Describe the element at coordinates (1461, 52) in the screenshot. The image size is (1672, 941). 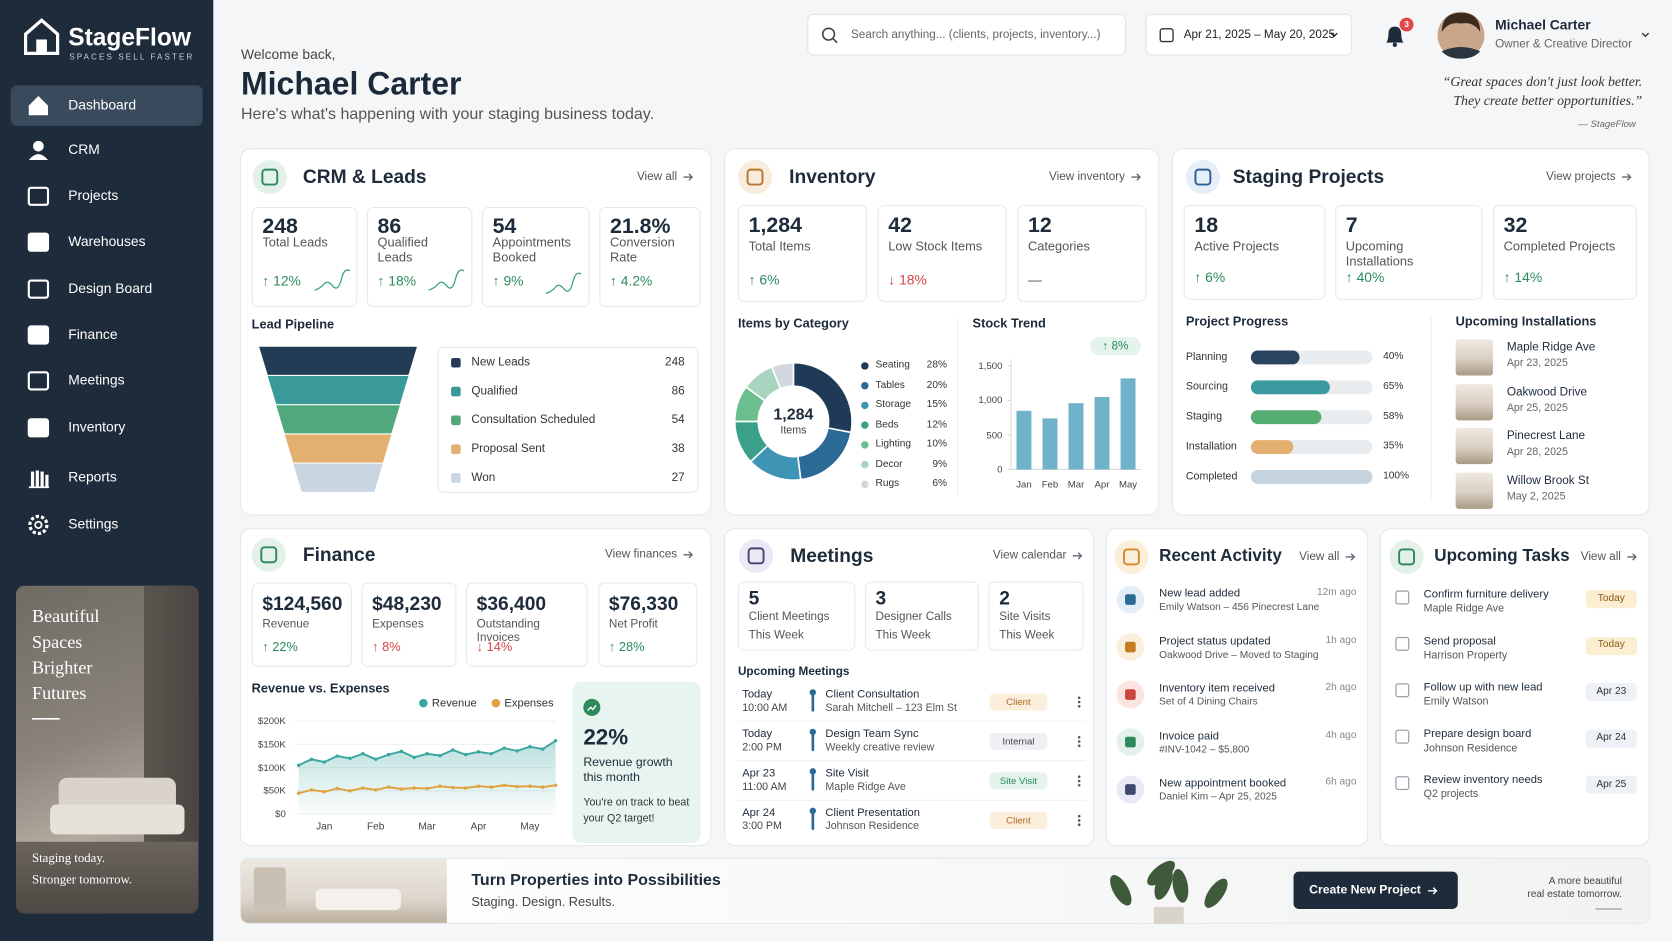
I see `avatar-shirt` at that location.